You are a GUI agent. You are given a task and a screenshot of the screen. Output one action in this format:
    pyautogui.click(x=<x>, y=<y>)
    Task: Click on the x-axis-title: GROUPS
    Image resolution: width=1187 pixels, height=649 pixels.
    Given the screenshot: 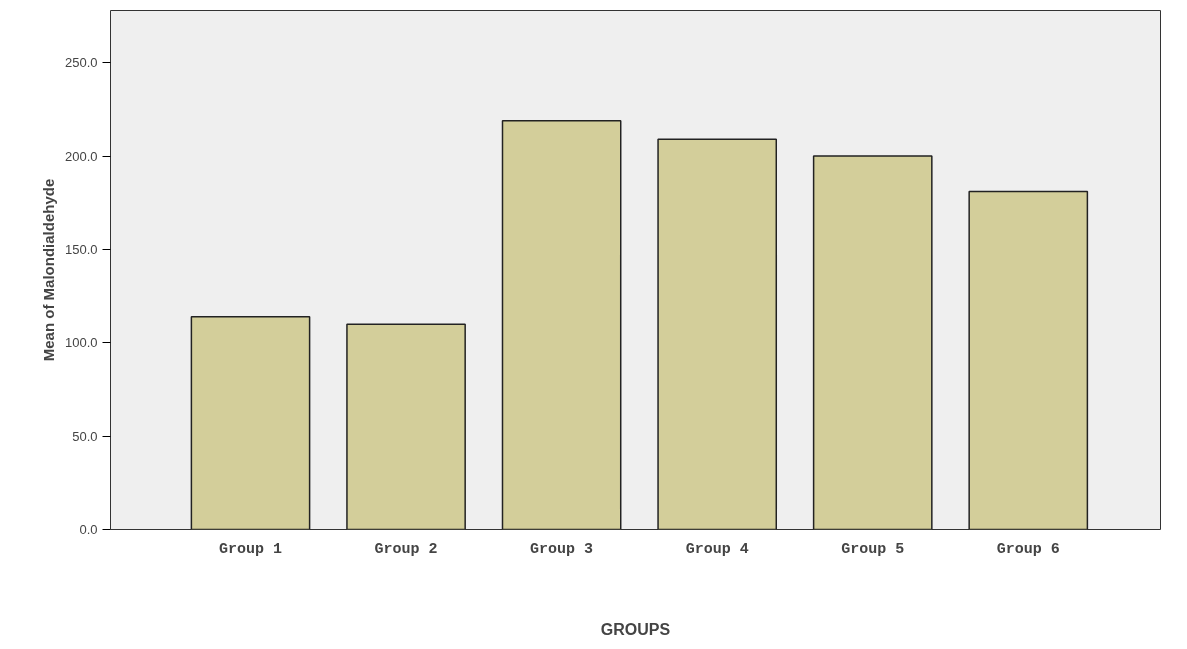 What is the action you would take?
    pyautogui.click(x=635, y=629)
    